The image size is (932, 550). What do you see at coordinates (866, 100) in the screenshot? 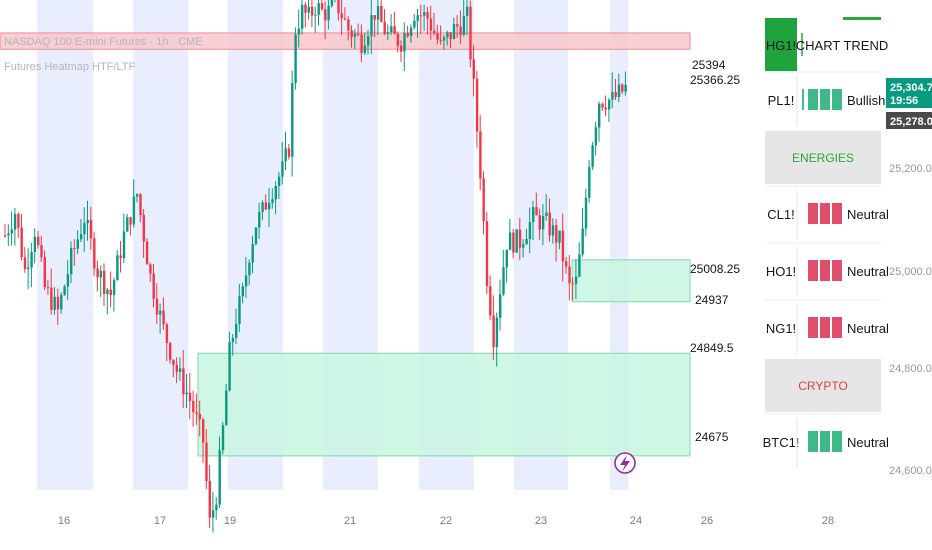
I see `table-row-trend: Bullish` at bounding box center [866, 100].